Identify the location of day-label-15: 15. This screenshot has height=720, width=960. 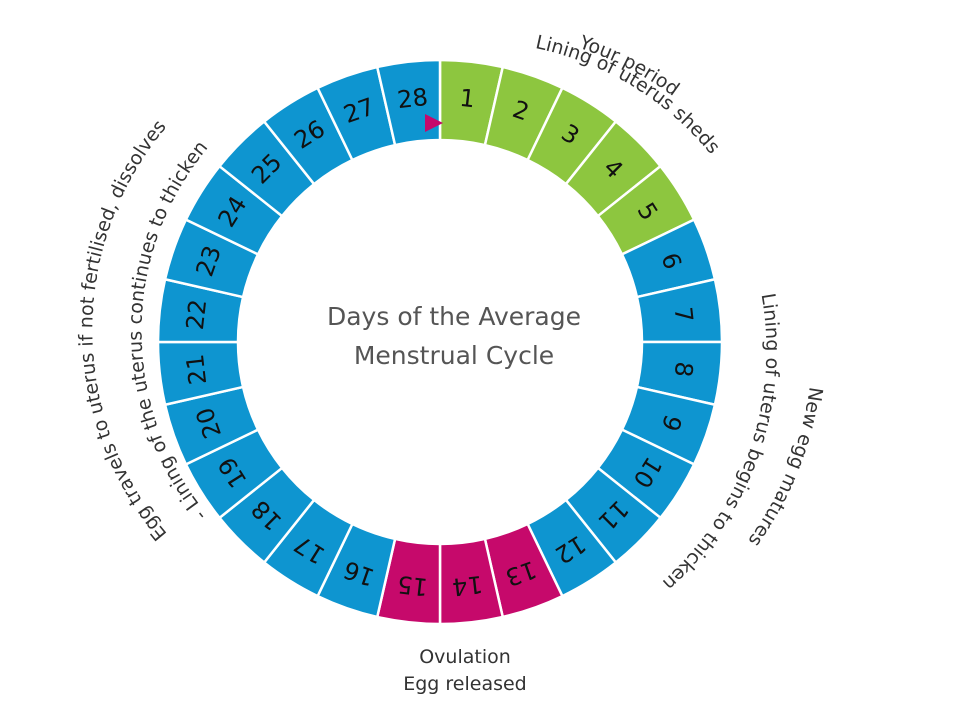
(412, 585).